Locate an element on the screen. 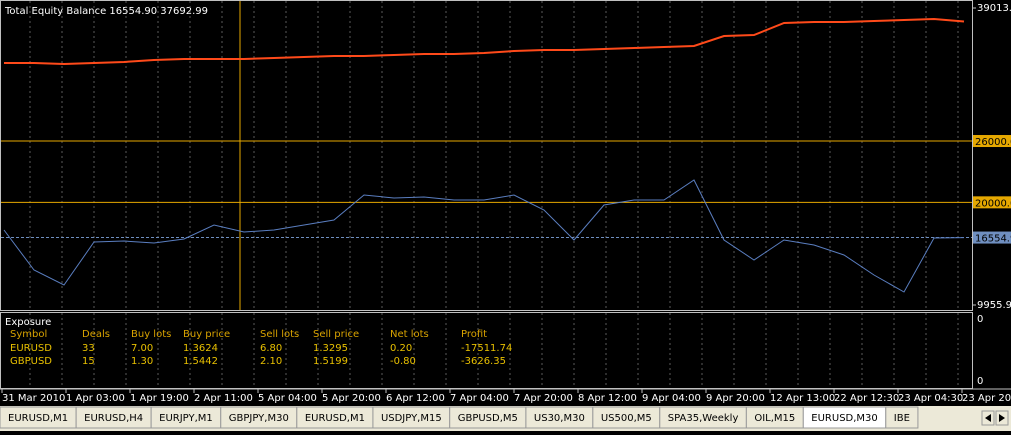 This screenshot has width=1011, height=435. column-header: Net lots is located at coordinates (409, 334).